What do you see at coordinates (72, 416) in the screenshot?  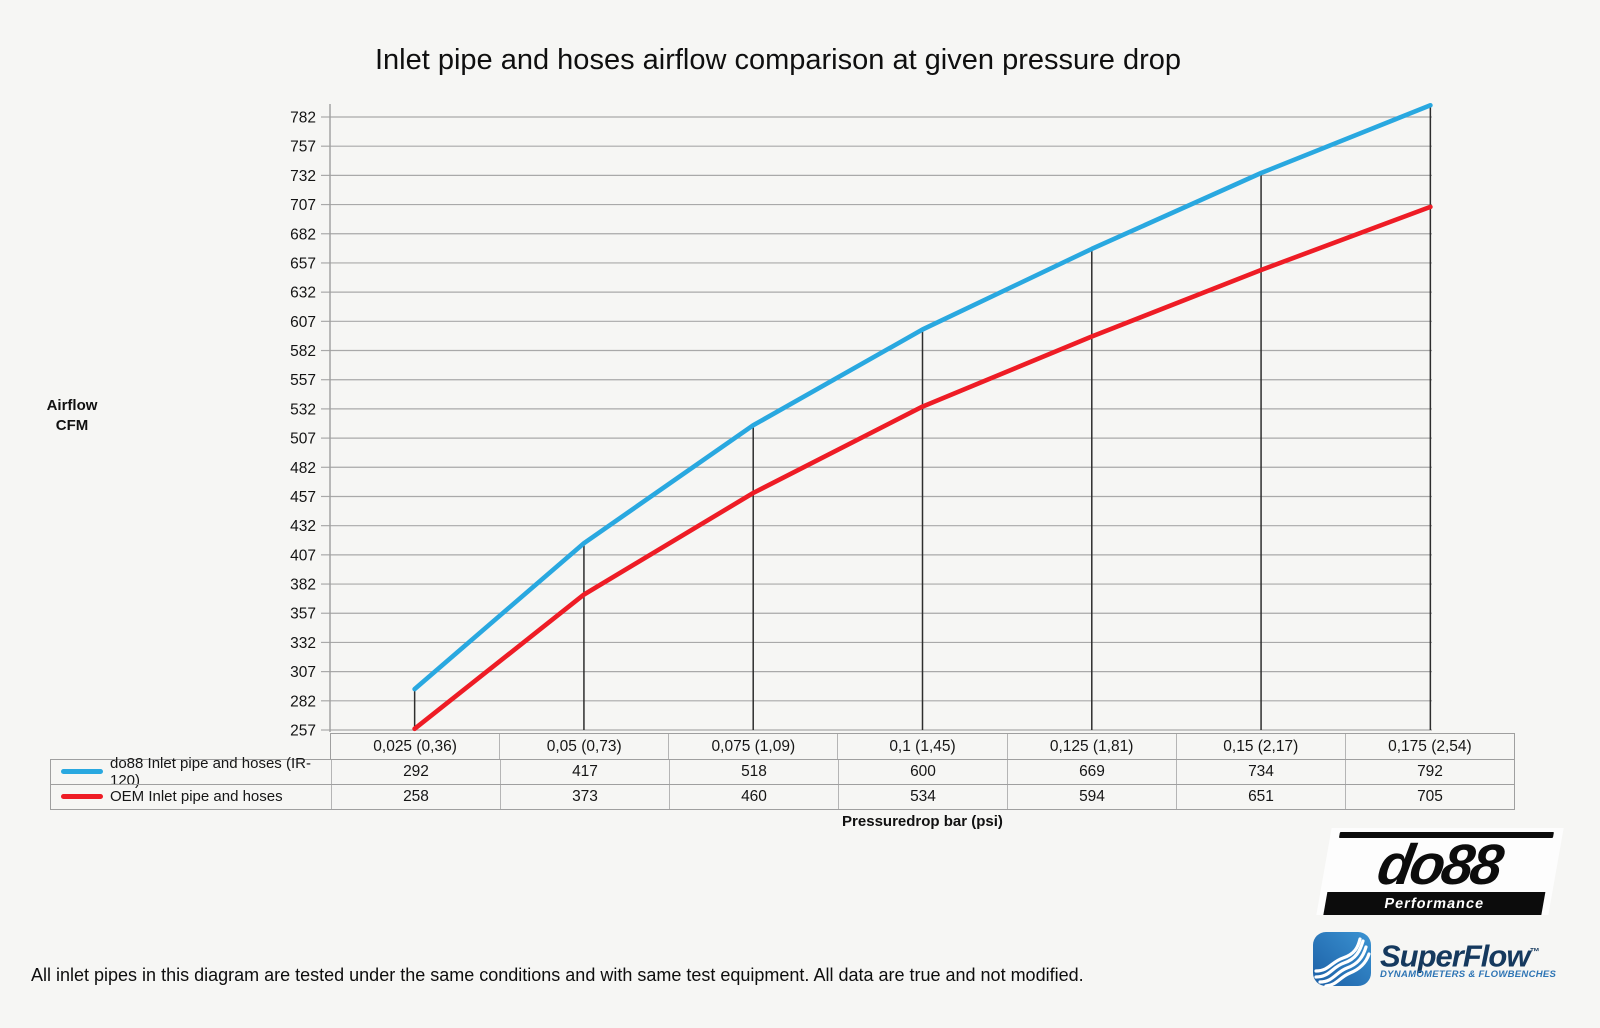 I see `y-axis-label: Airflow CFM` at bounding box center [72, 416].